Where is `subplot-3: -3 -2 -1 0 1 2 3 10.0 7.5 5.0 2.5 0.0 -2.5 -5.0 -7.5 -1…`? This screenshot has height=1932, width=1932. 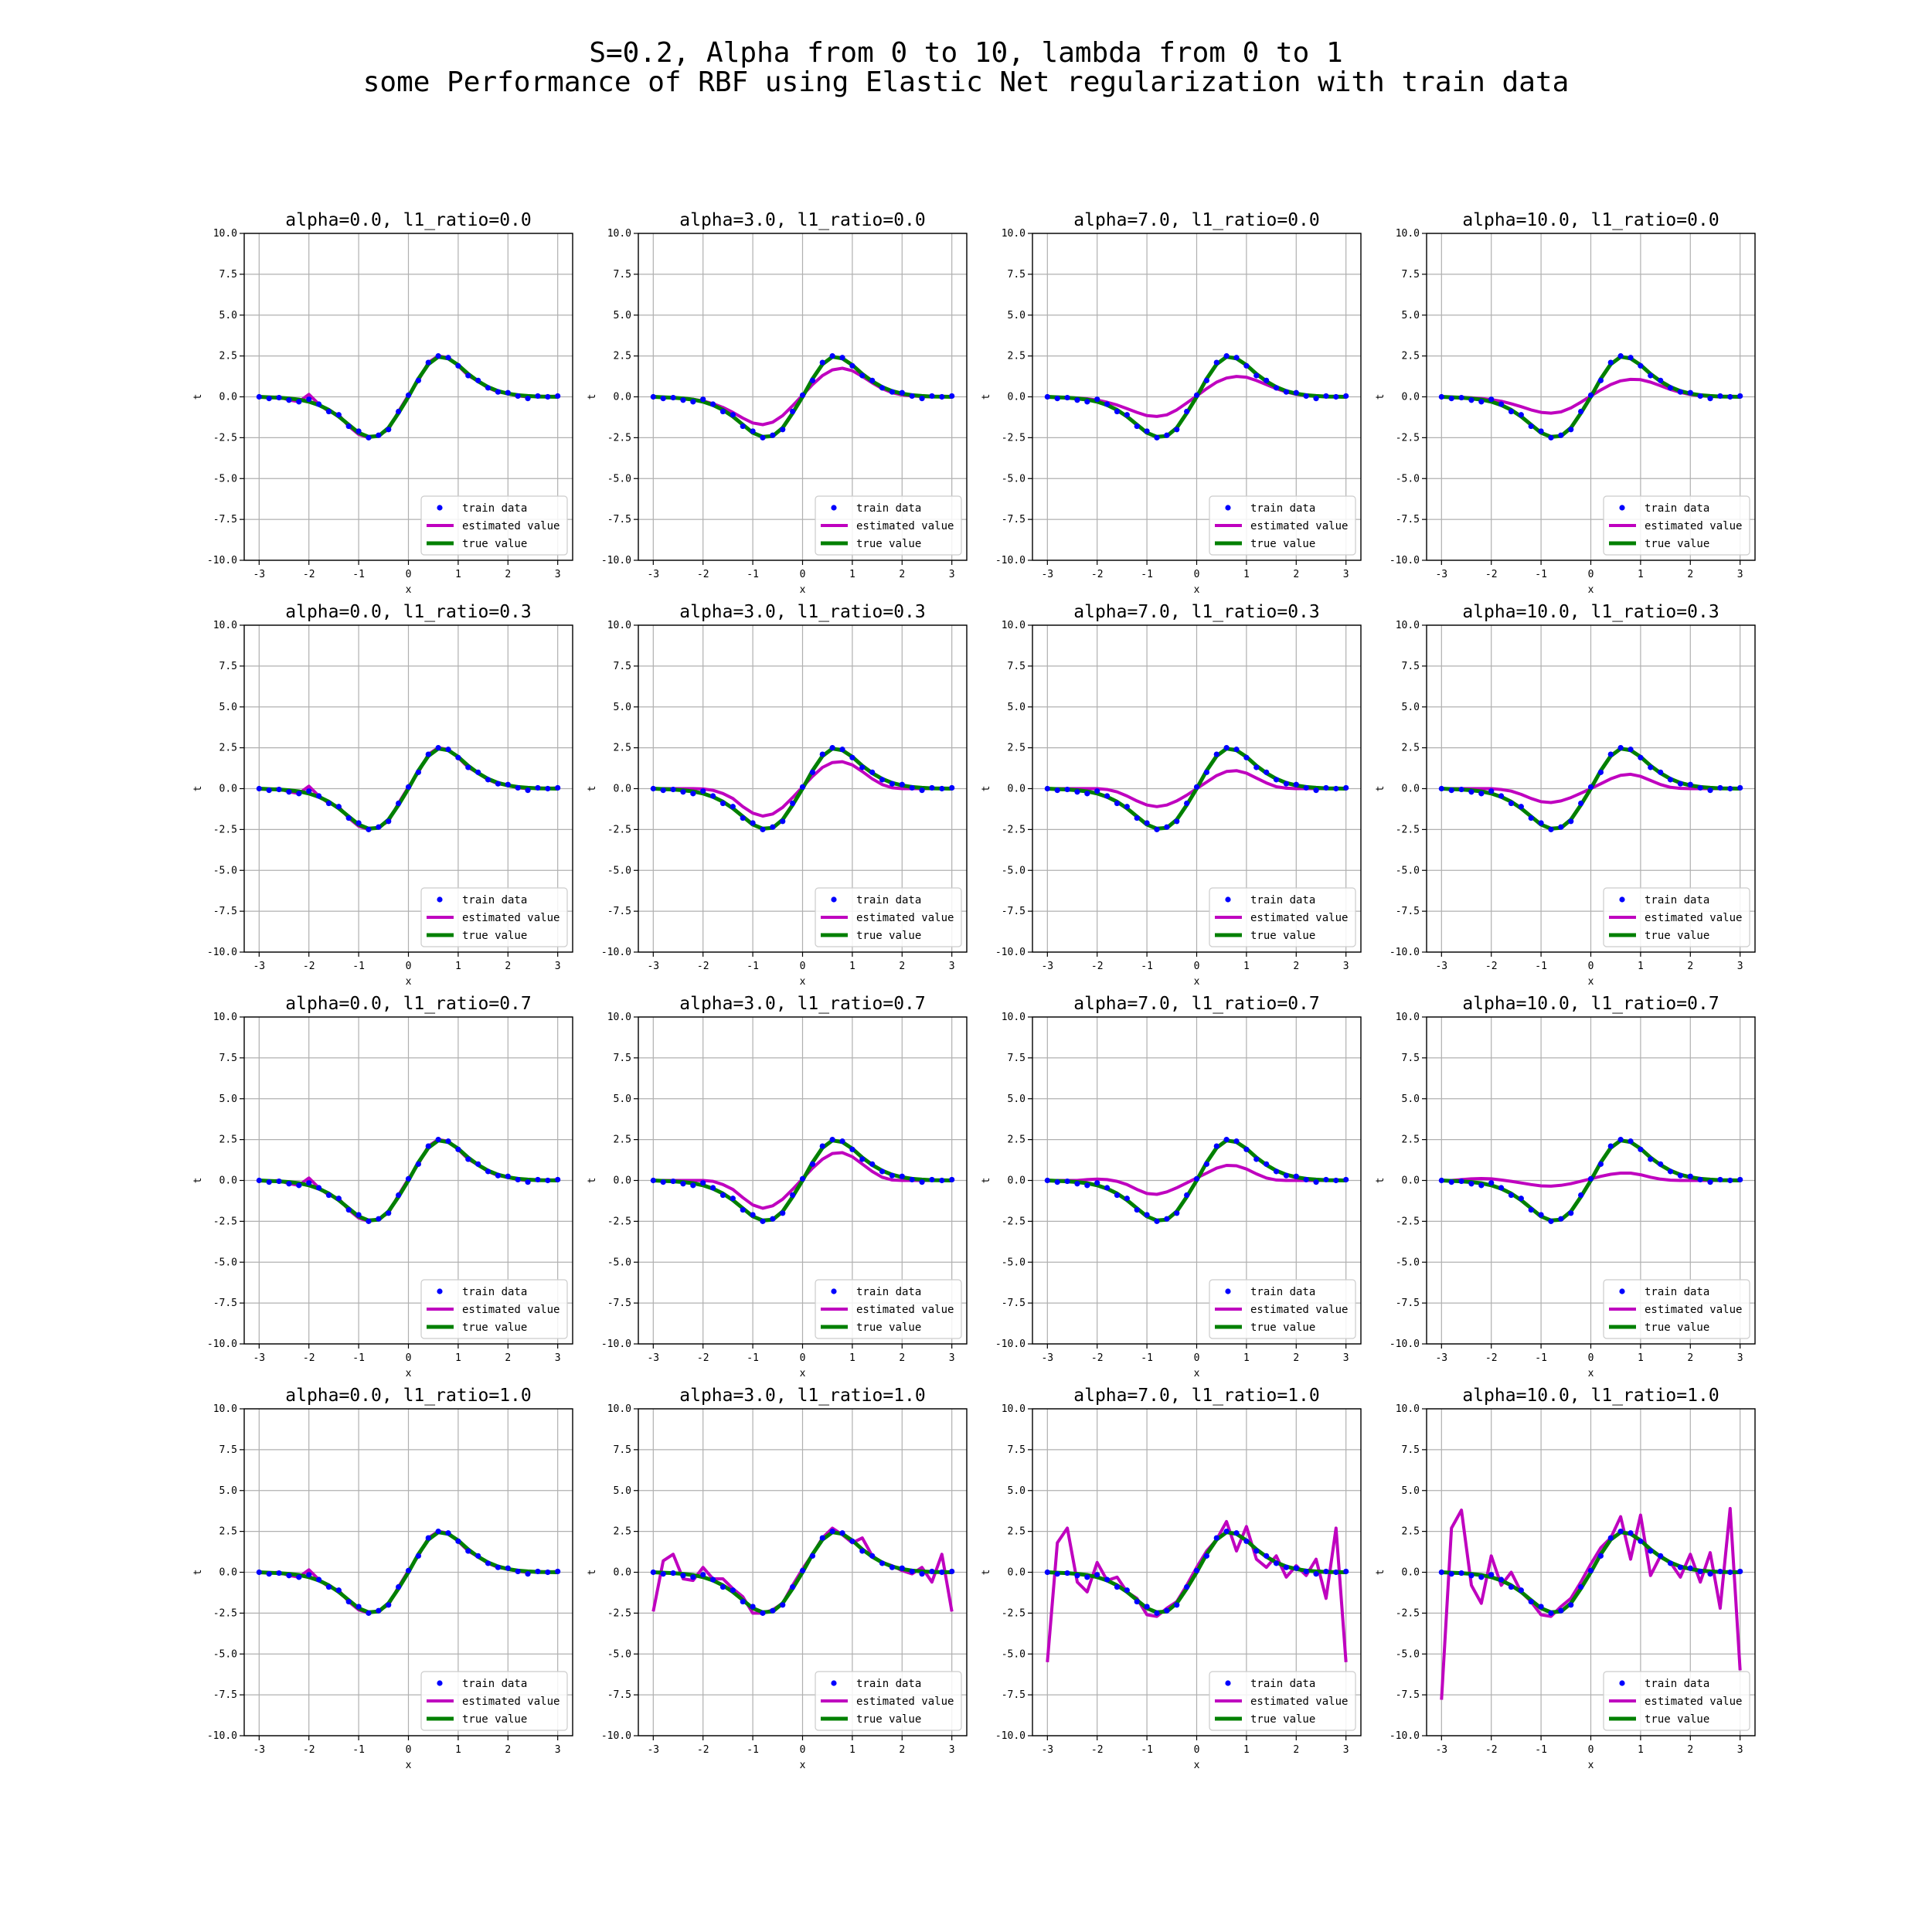 subplot-3: -3 -2 -1 0 1 2 3 10.0 7.5 5.0 2.5 0.0 -2.5 -5.0 -7.5 -1… is located at coordinates (1171, 403).